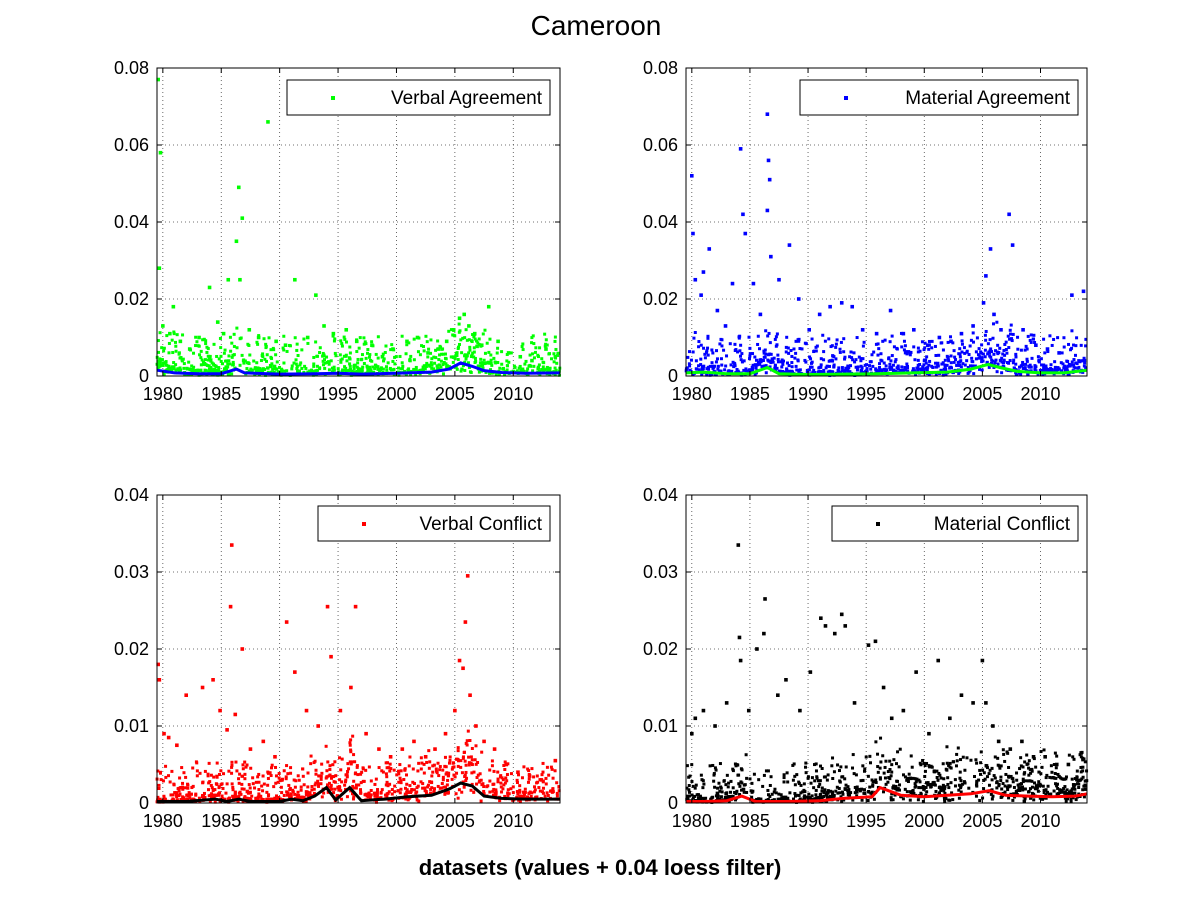  I want to click on trend-line, so click(887, 794).